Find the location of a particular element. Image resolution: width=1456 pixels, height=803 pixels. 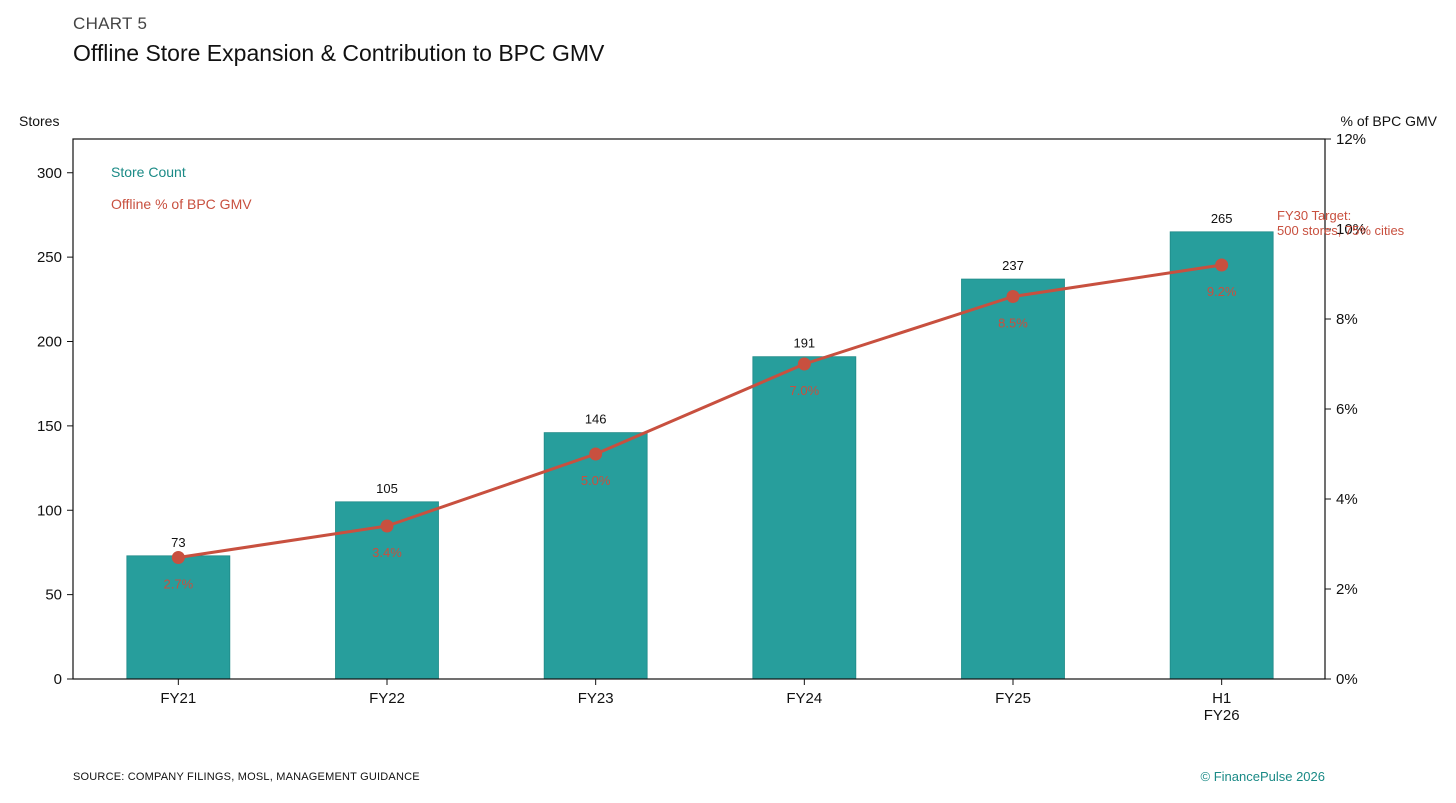

legend-item-store-count: Store Count is located at coordinates (148, 172).